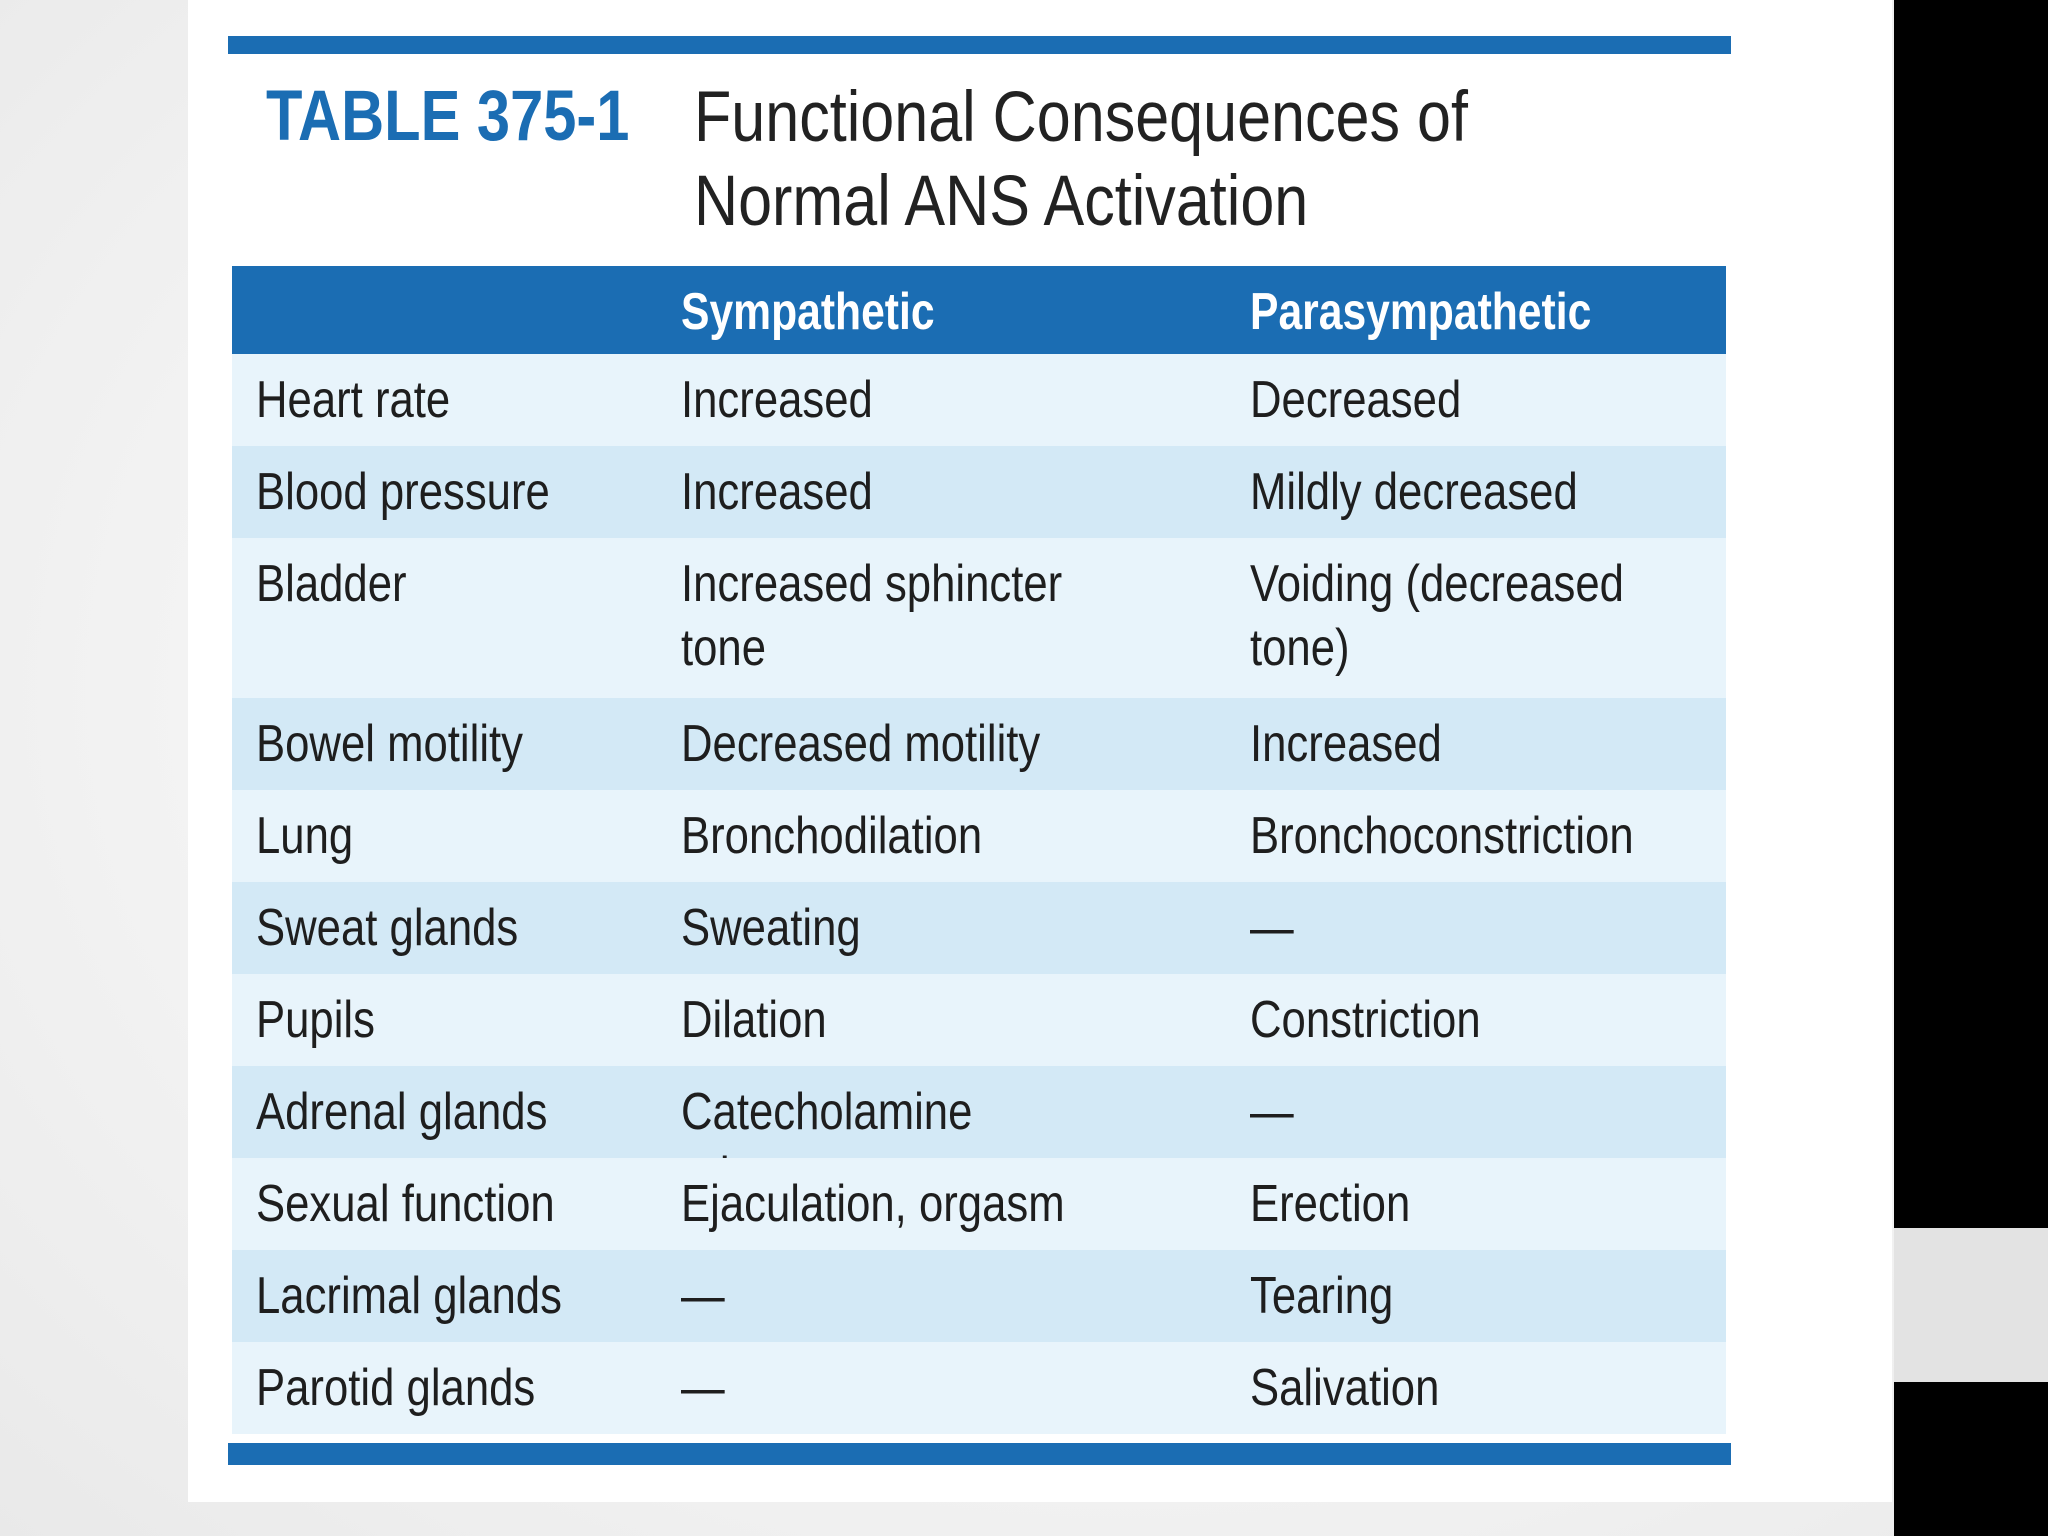  I want to click on cell-parasympathetic: Mildly decreased, so click(1414, 492).